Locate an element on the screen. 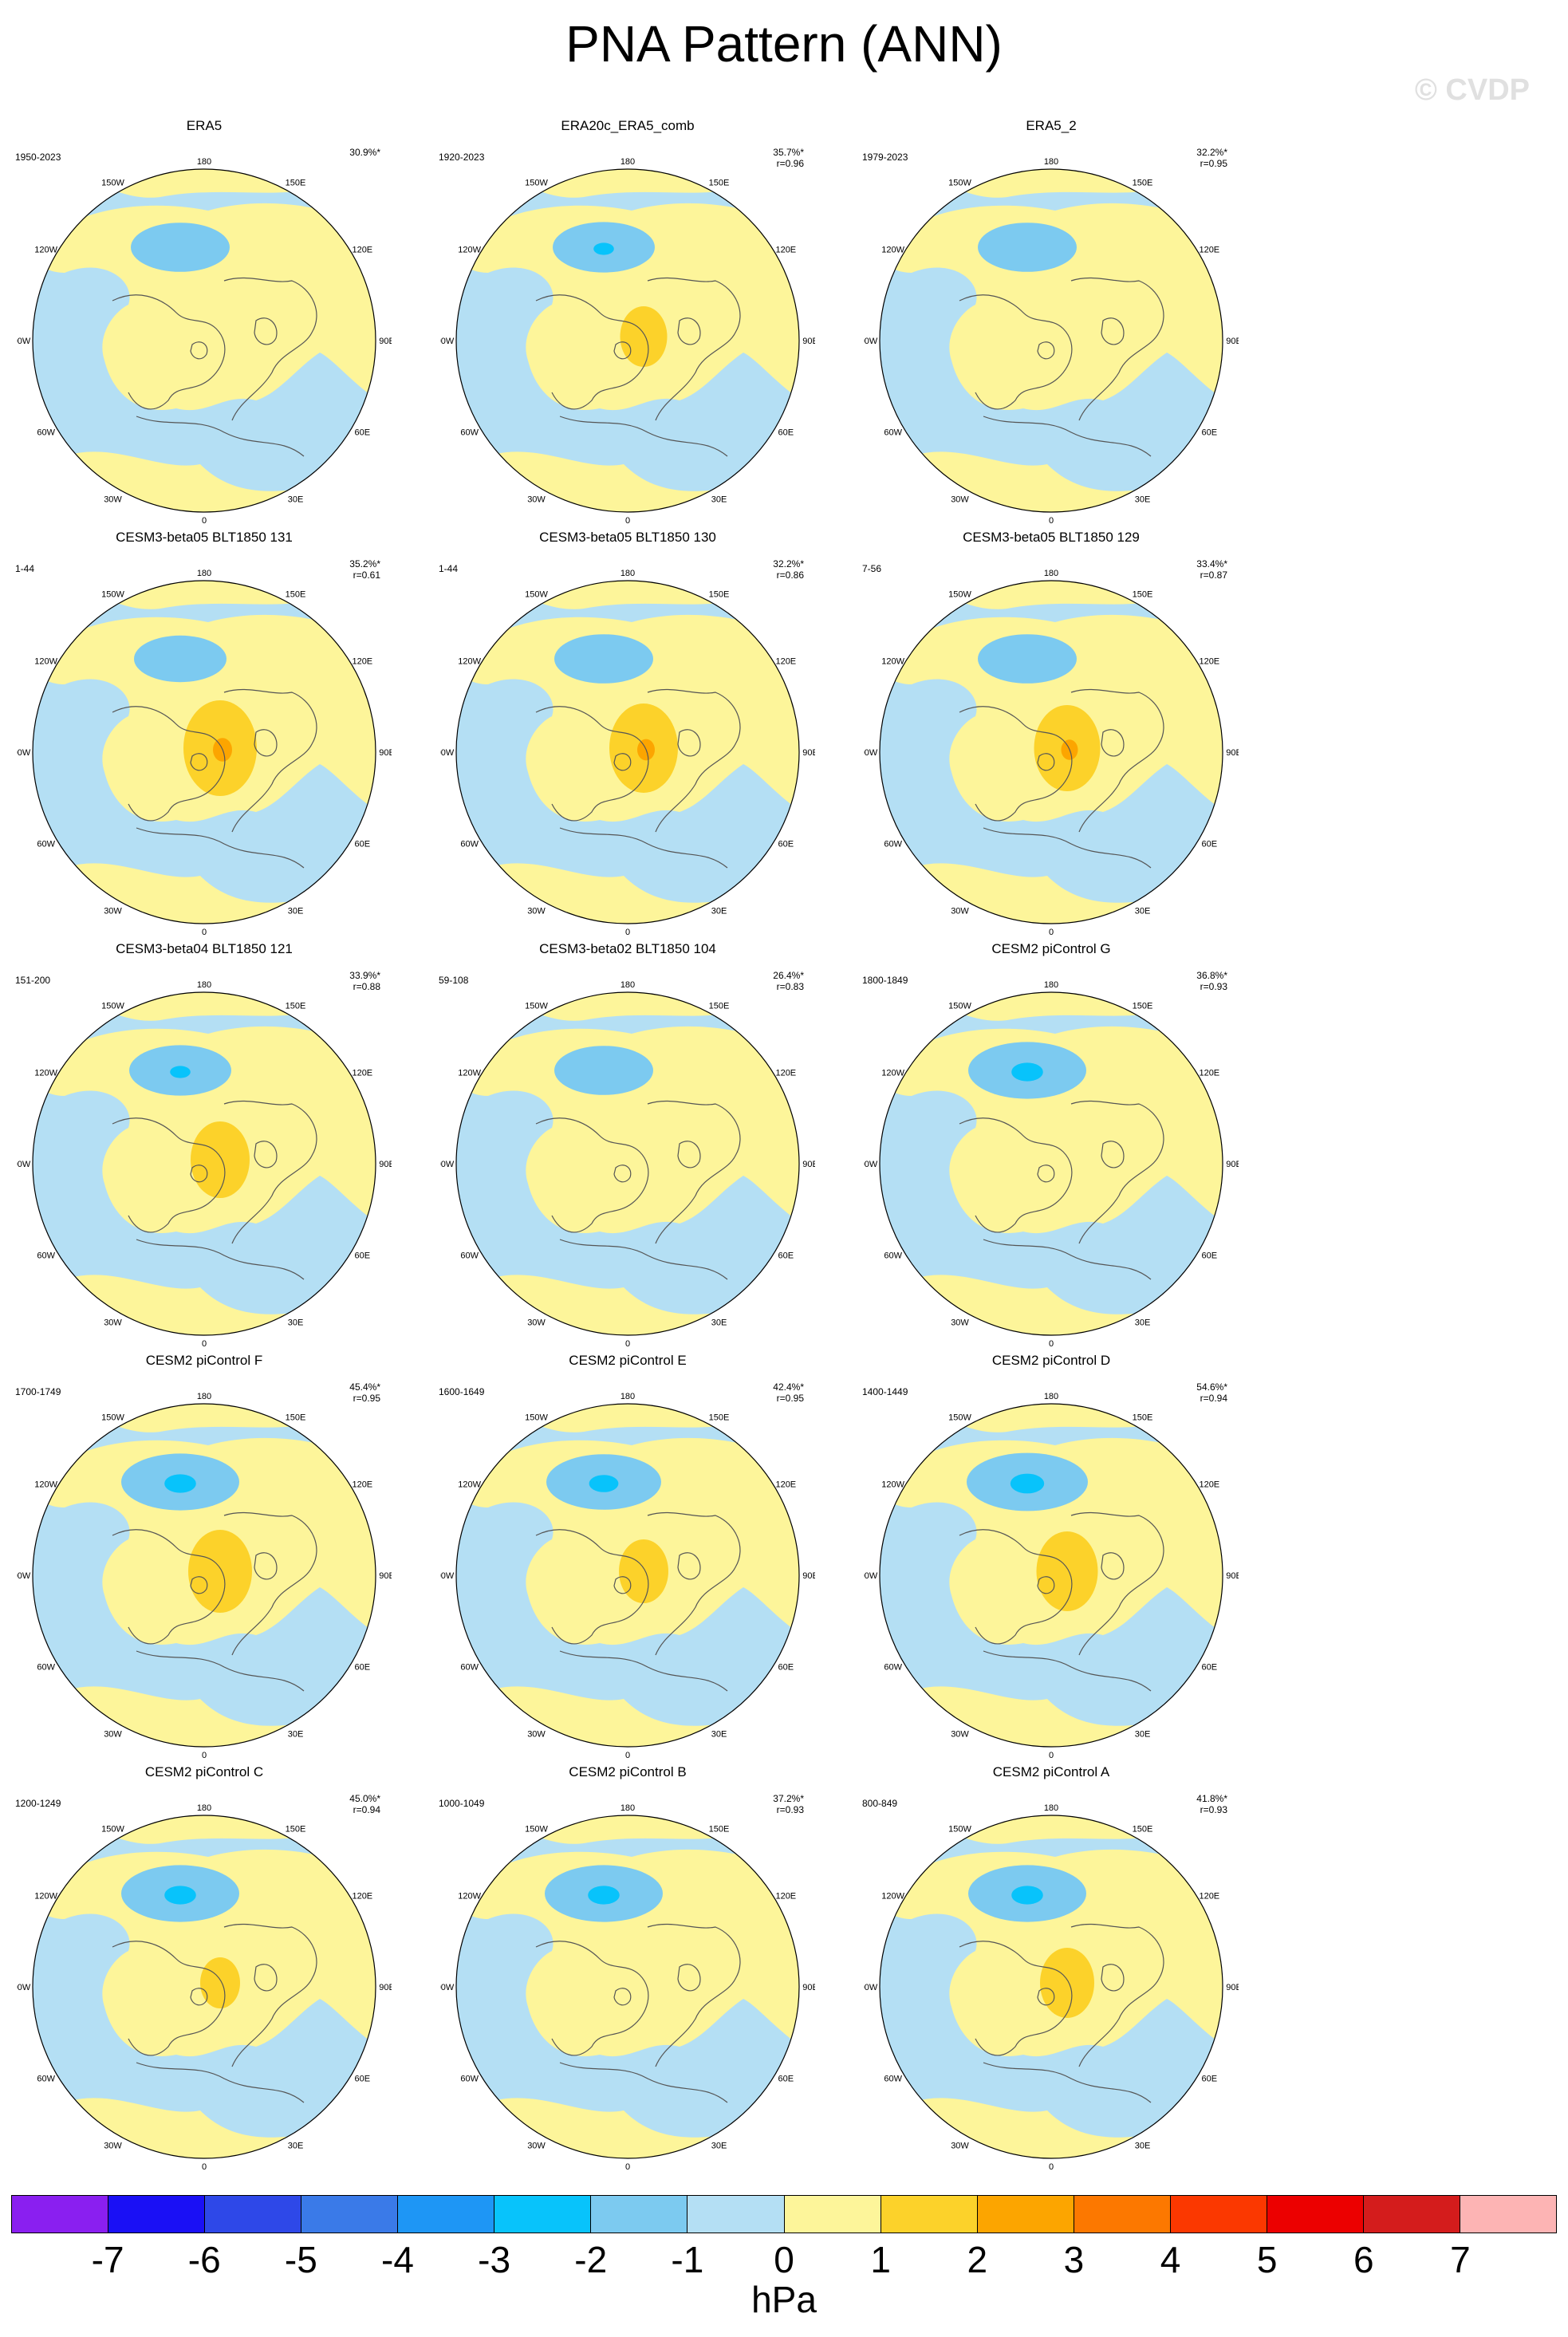 This screenshot has width=1568, height=2337. colorbar-tick-label: -5 is located at coordinates (300, 2260).